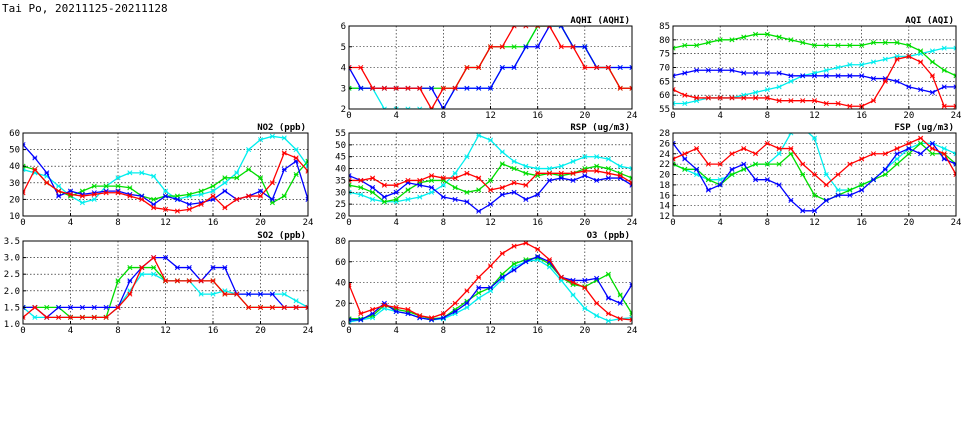 The image size is (975, 447). What do you see at coordinates (343, 325) in the screenshot?
I see `y-tick-label: 0` at bounding box center [343, 325].